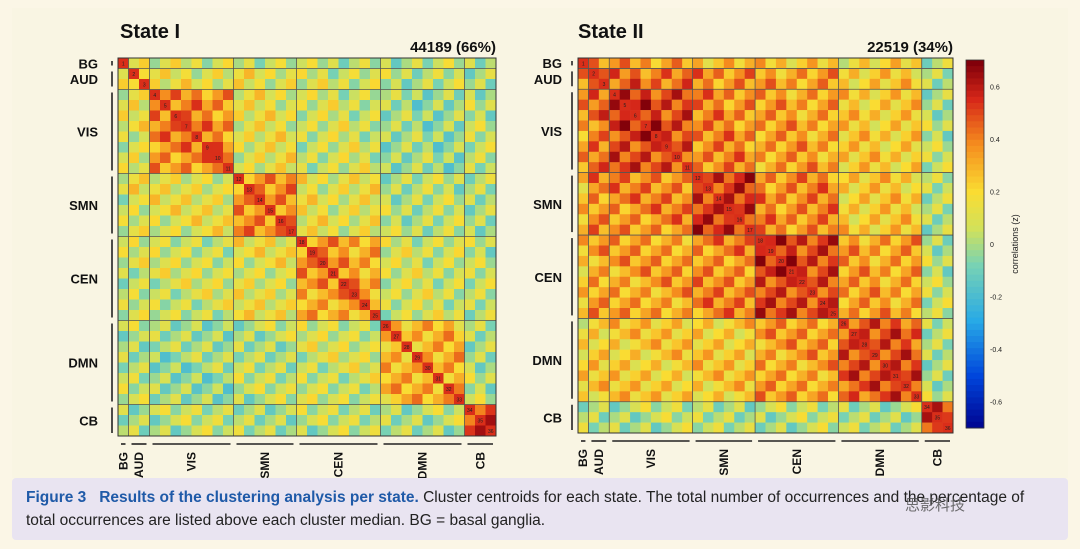  What do you see at coordinates (910, 47) in the screenshot?
I see `occurrence-count: 22519 (34%)` at bounding box center [910, 47].